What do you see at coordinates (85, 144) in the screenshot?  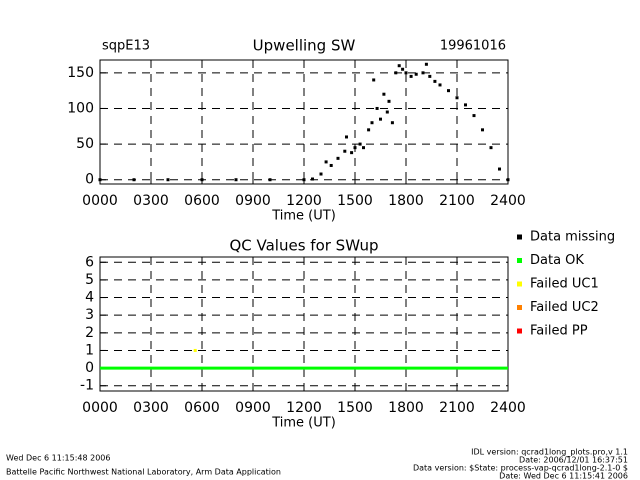 I see `y-tick-label: 50` at bounding box center [85, 144].